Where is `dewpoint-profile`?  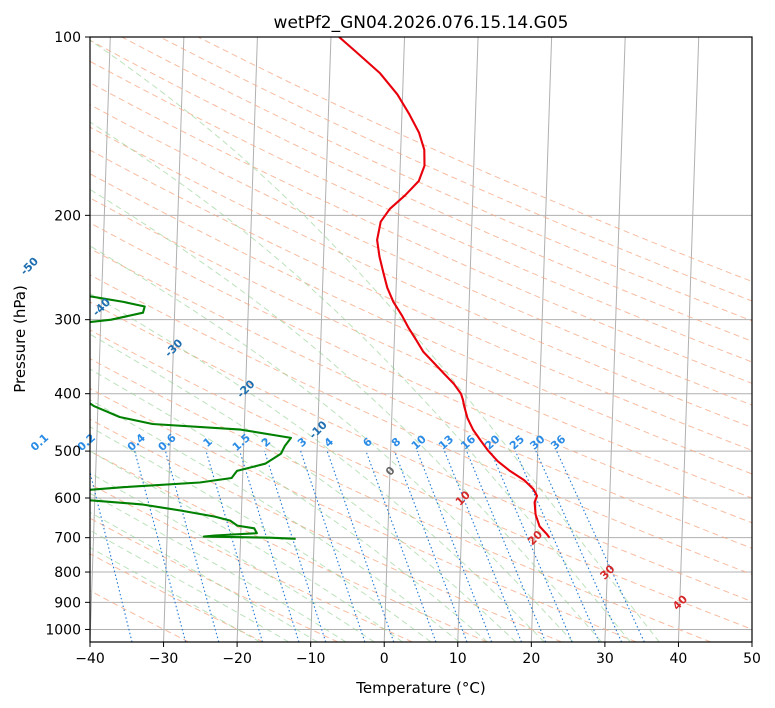 dewpoint-profile is located at coordinates (193, 417).